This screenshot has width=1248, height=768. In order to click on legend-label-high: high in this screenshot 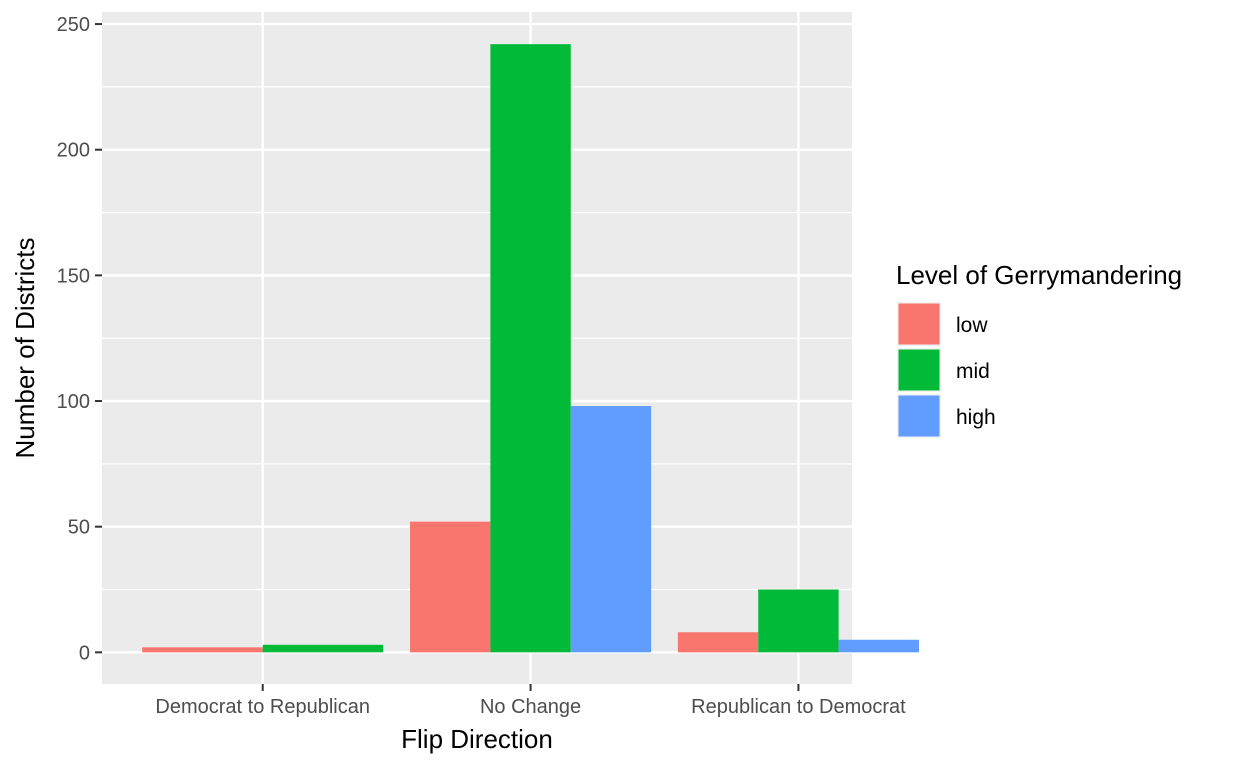, I will do `click(976, 417)`.